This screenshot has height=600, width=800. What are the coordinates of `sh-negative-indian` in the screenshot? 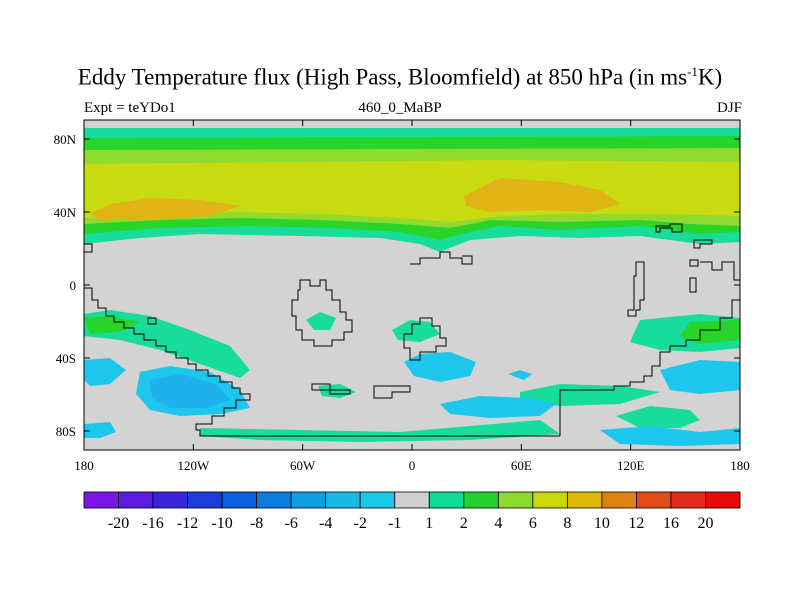 It's located at (440, 367).